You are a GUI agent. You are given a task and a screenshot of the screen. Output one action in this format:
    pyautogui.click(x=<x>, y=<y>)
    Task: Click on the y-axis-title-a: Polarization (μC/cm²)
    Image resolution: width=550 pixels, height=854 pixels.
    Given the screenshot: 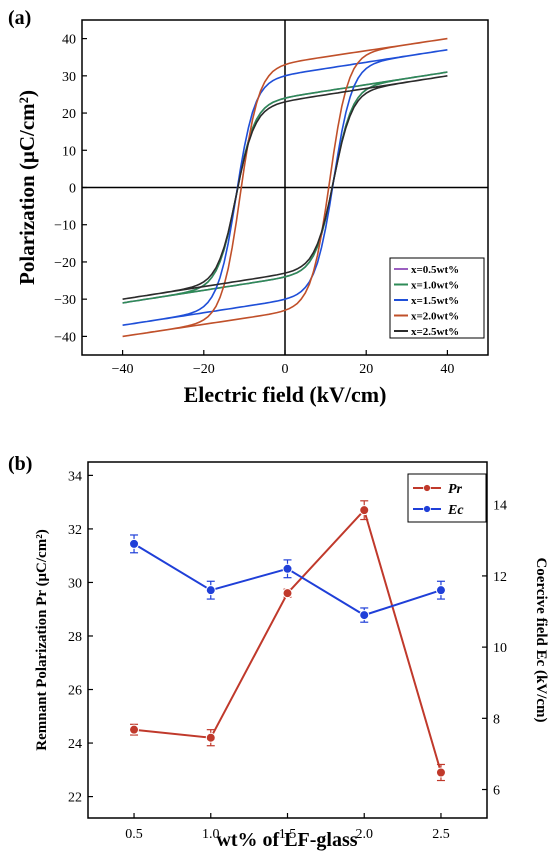 What is the action you would take?
    pyautogui.click(x=27, y=187)
    